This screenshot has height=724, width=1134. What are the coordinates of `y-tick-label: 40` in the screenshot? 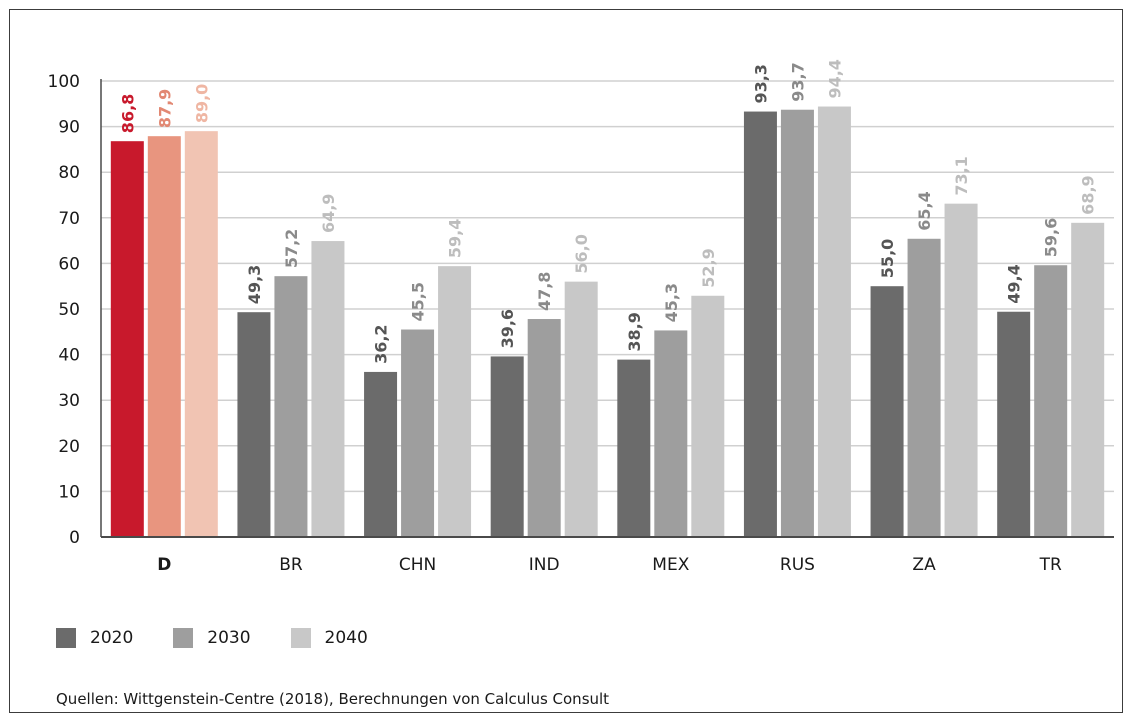 It's located at (69, 356).